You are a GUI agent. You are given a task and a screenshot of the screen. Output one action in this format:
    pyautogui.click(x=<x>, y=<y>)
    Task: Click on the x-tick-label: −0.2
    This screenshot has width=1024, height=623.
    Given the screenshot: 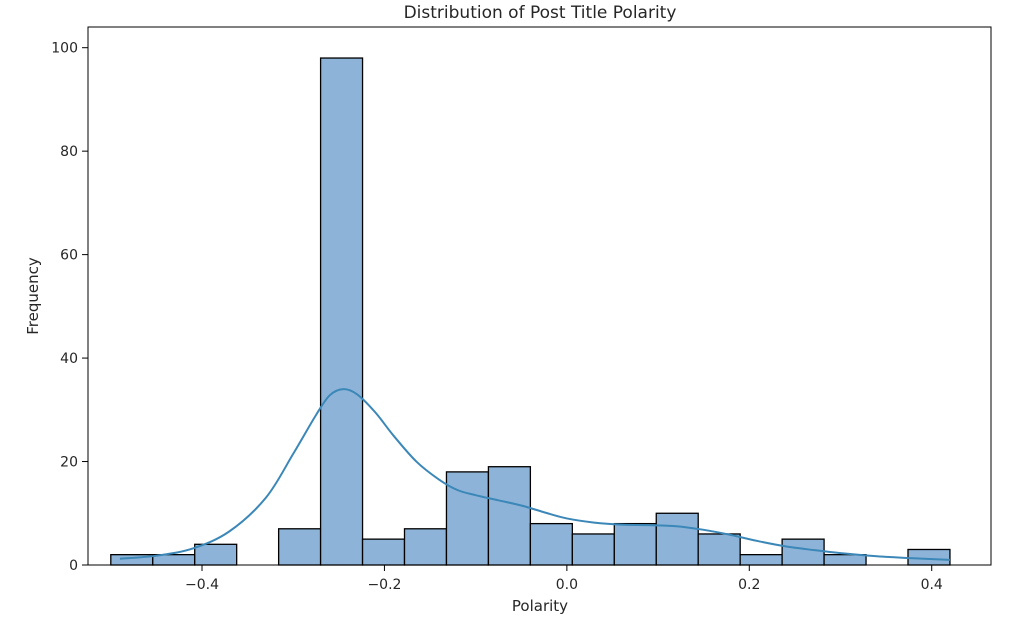 What is the action you would take?
    pyautogui.click(x=384, y=585)
    